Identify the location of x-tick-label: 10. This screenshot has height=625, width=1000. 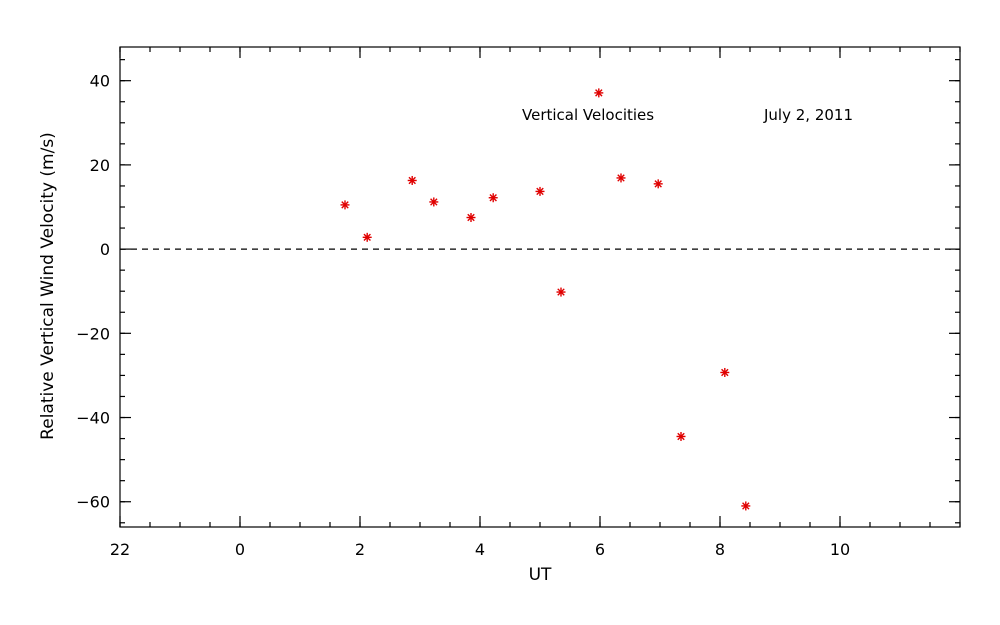
(840, 549).